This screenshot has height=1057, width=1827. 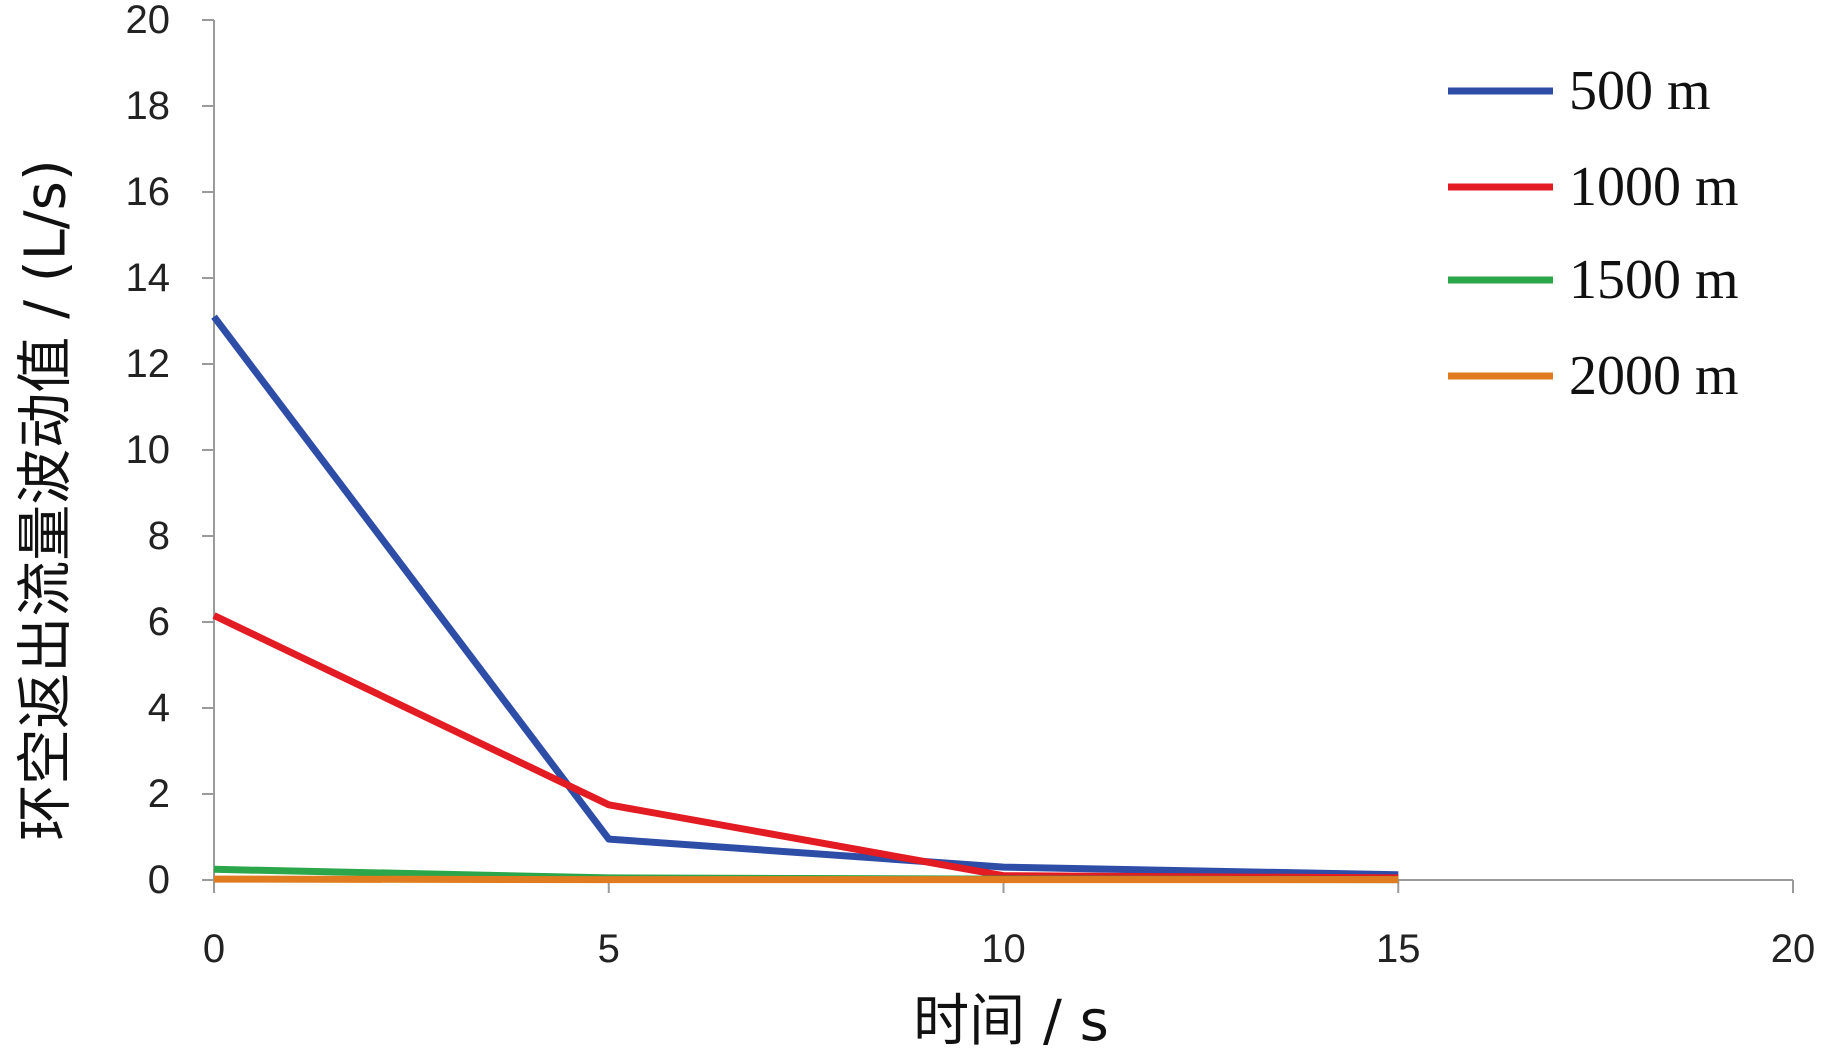 I want to click on y-axis-title: 环空返出流量波动值 / (L/s), so click(x=46, y=499).